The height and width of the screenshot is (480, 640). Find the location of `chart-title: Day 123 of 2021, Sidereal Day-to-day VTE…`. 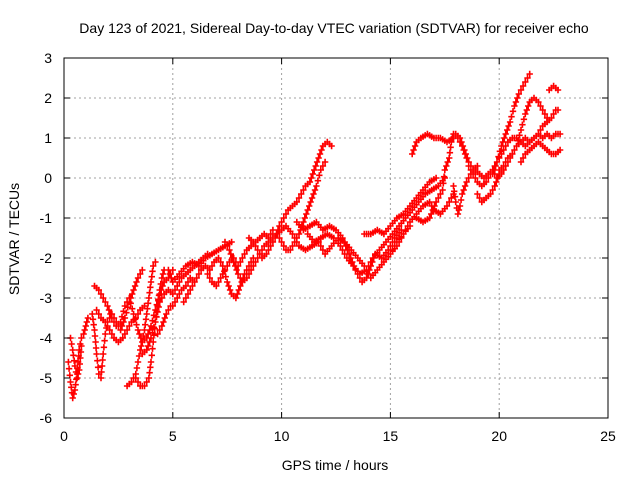

chart-title: Day 123 of 2021, Sidereal Day-to-day VTE… is located at coordinates (334, 28).